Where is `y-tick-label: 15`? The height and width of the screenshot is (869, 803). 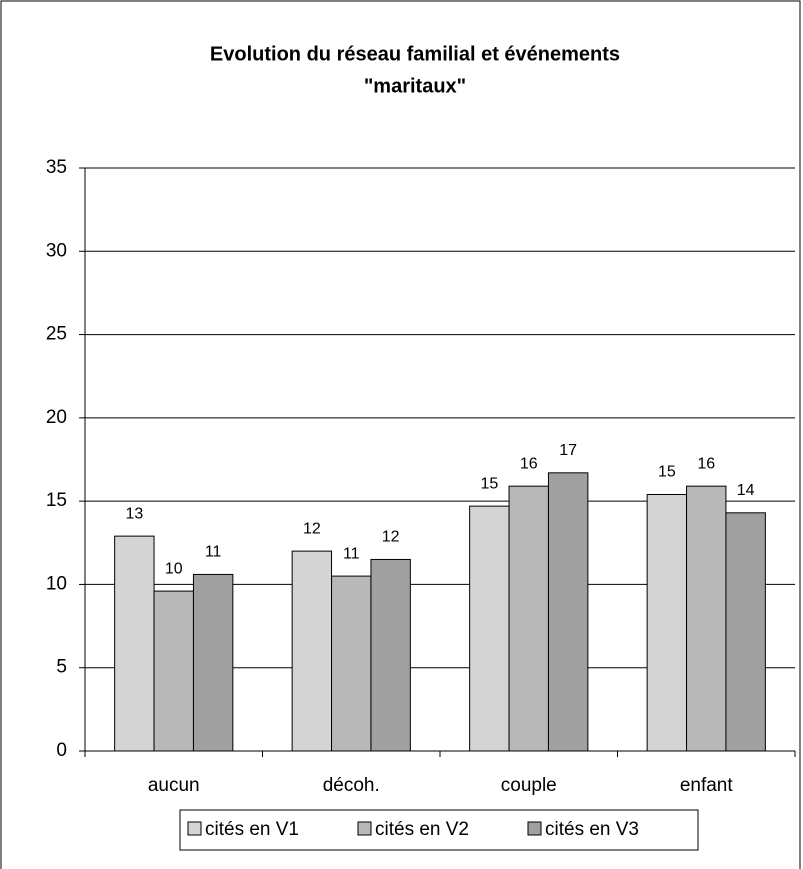 y-tick-label: 15 is located at coordinates (56, 500).